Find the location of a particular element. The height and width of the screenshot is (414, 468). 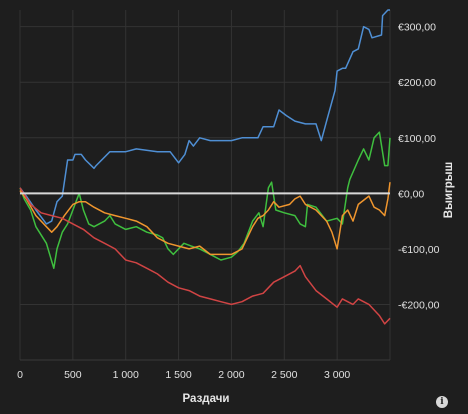

y-axis-title: Выигрыш is located at coordinates (449, 190).